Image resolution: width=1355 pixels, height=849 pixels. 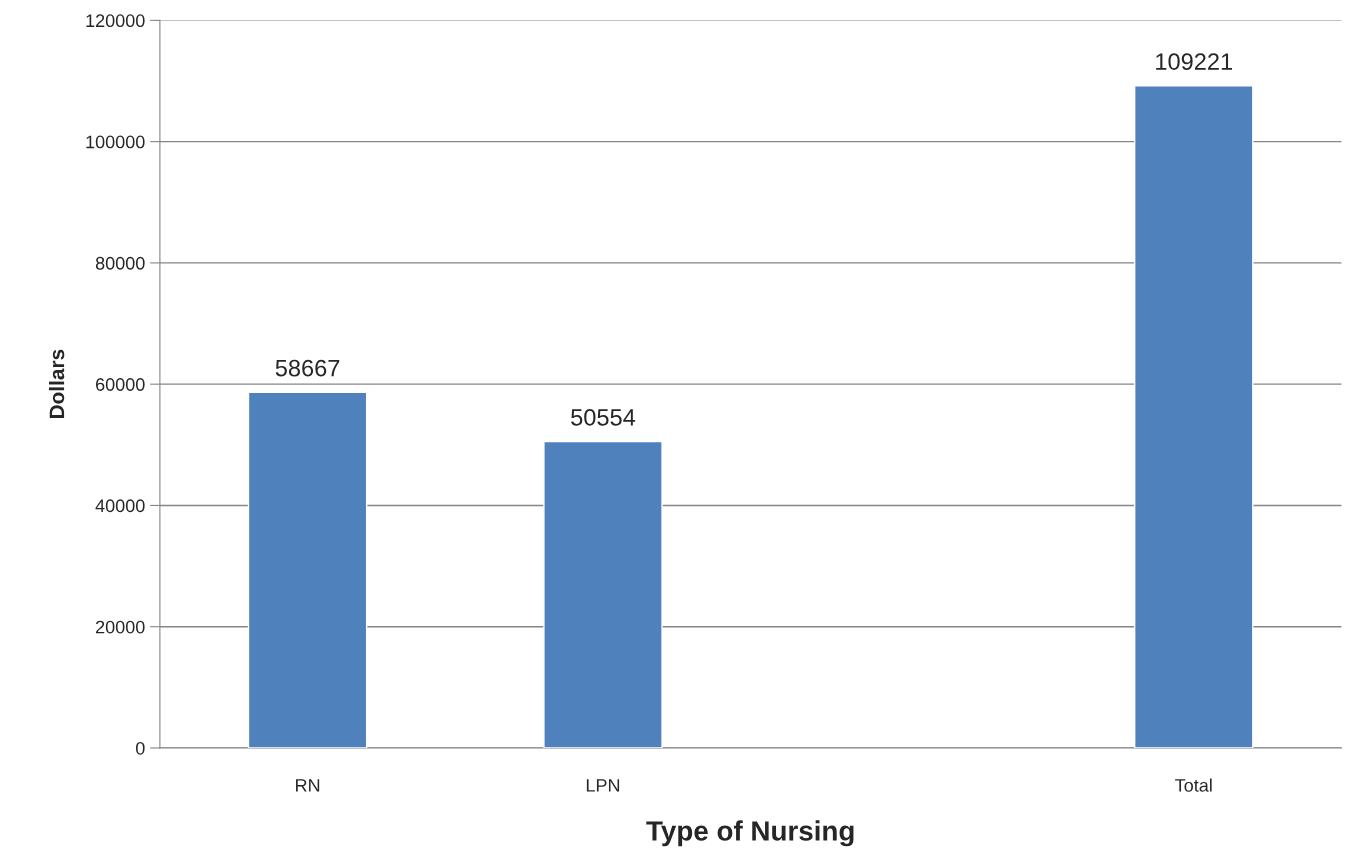 I want to click on x-tick-label: Total, so click(x=1193, y=785).